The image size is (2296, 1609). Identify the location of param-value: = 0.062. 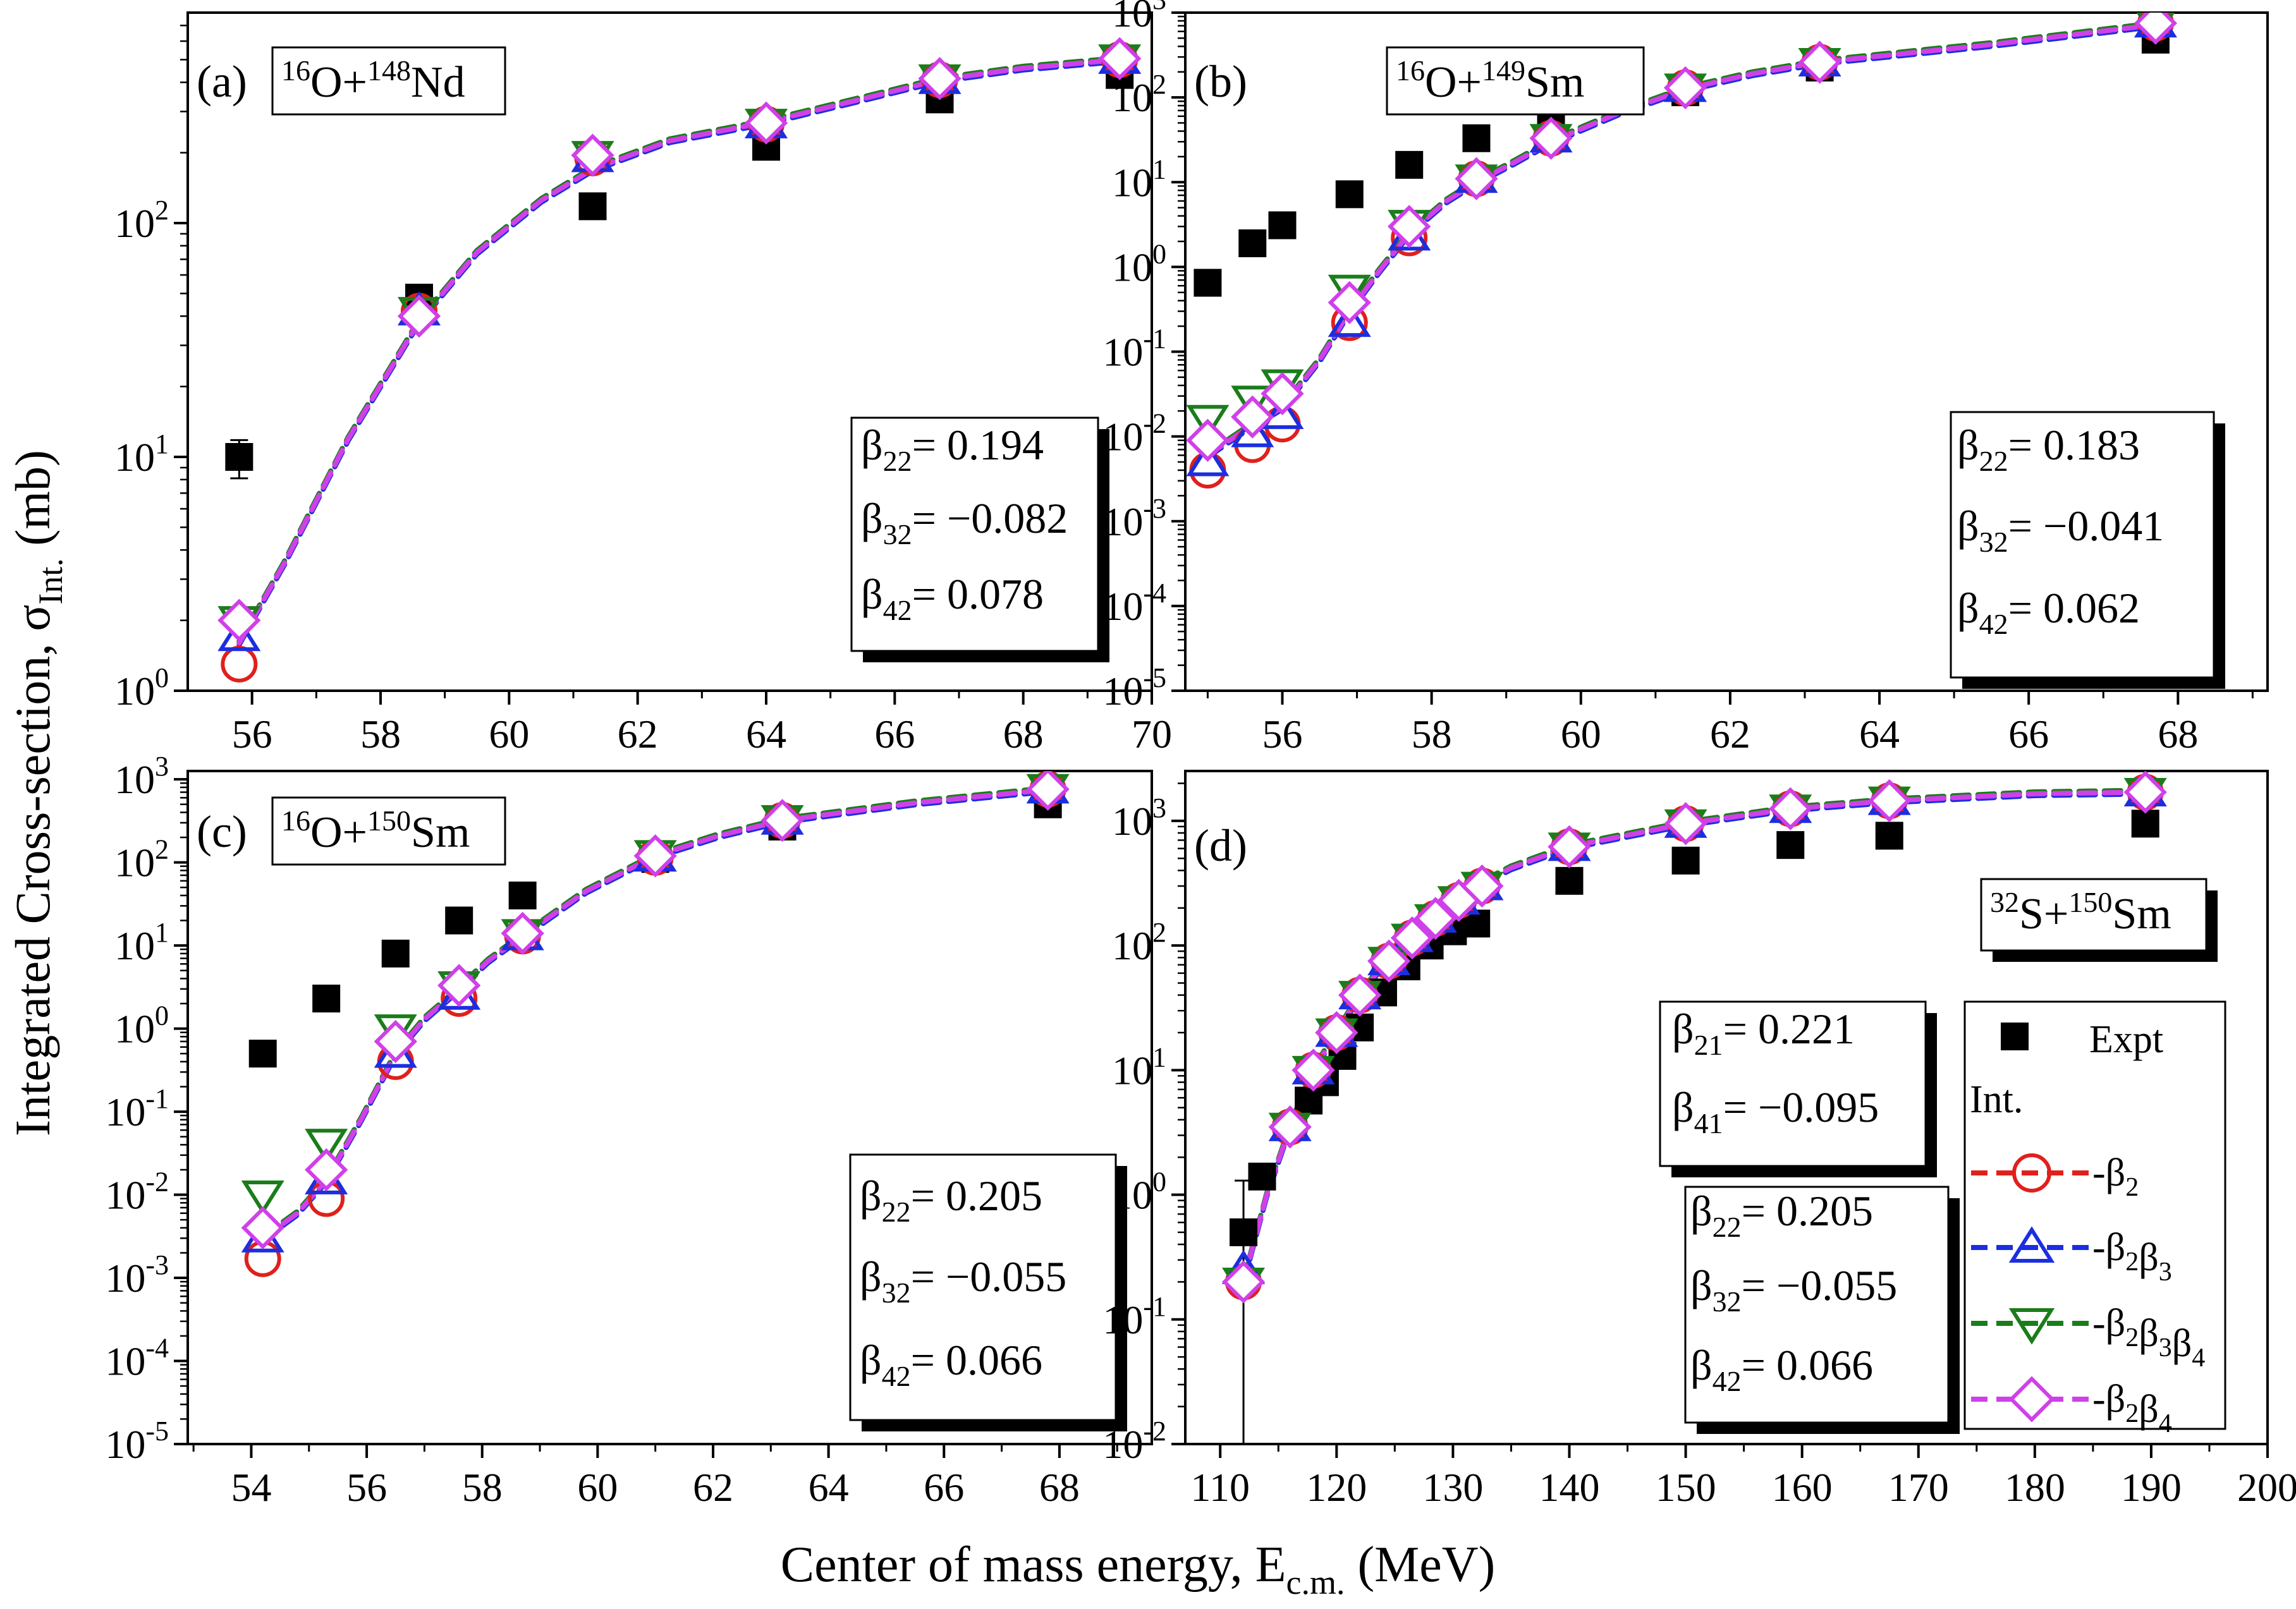
(2074, 608).